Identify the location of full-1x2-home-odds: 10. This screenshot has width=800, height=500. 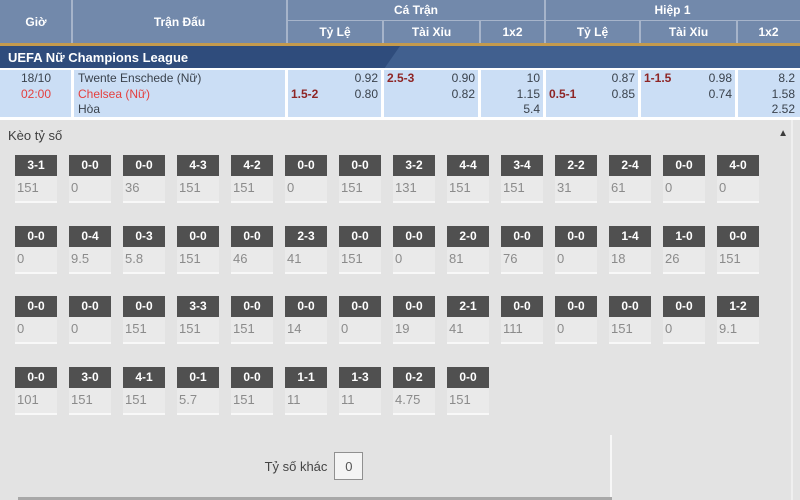
(533, 78).